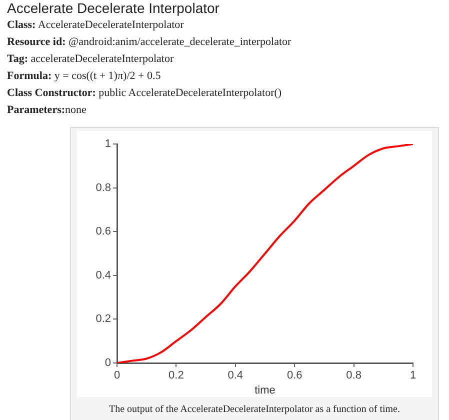 The image size is (449, 420). Describe the element at coordinates (354, 376) in the screenshot. I see `x-tick-label: 0.8` at that location.